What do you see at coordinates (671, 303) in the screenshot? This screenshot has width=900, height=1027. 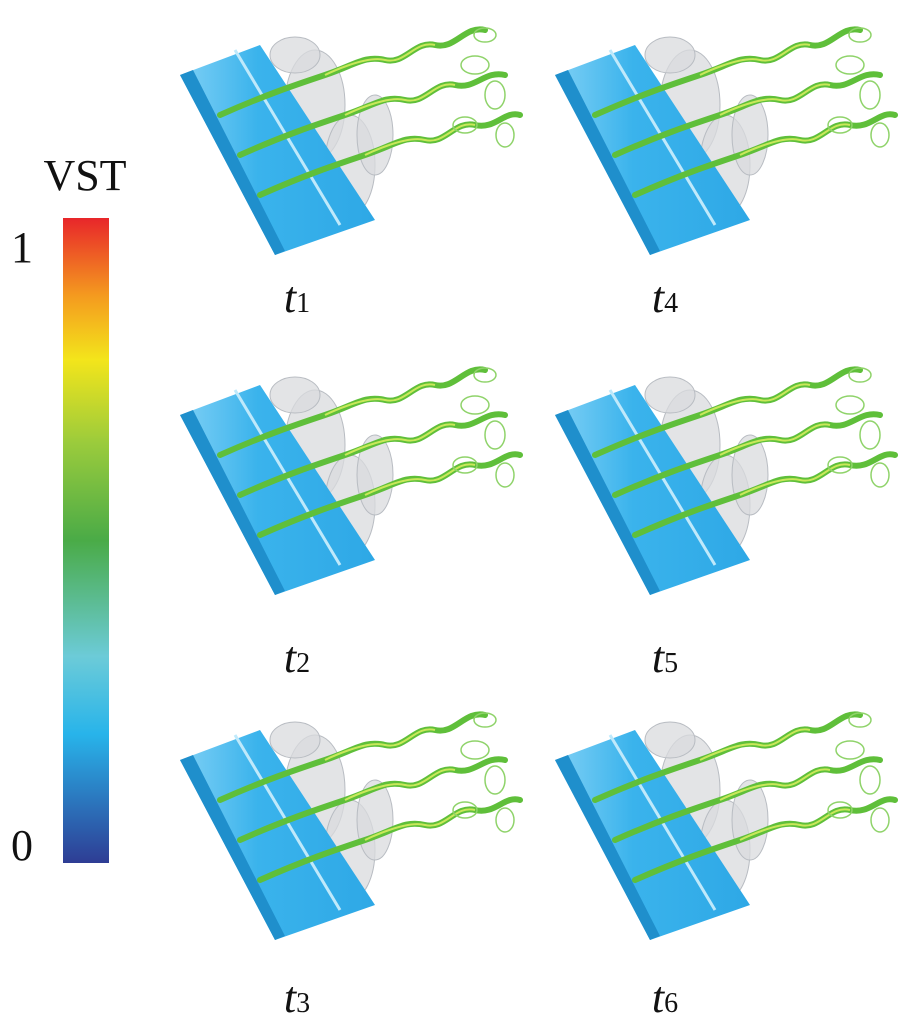 I see `label-index: 4` at bounding box center [671, 303].